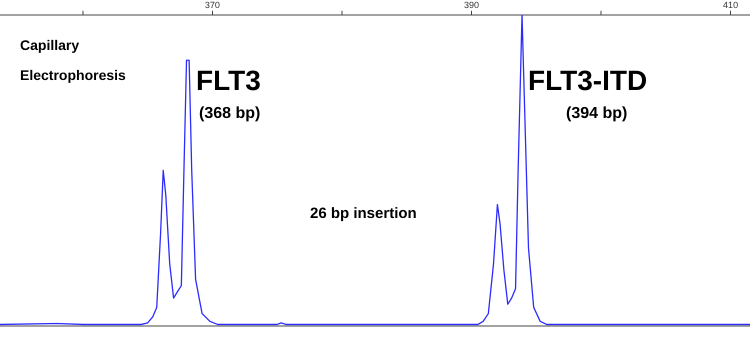 The width and height of the screenshot is (750, 342). I want to click on annotation: (368 bp), so click(229, 113).